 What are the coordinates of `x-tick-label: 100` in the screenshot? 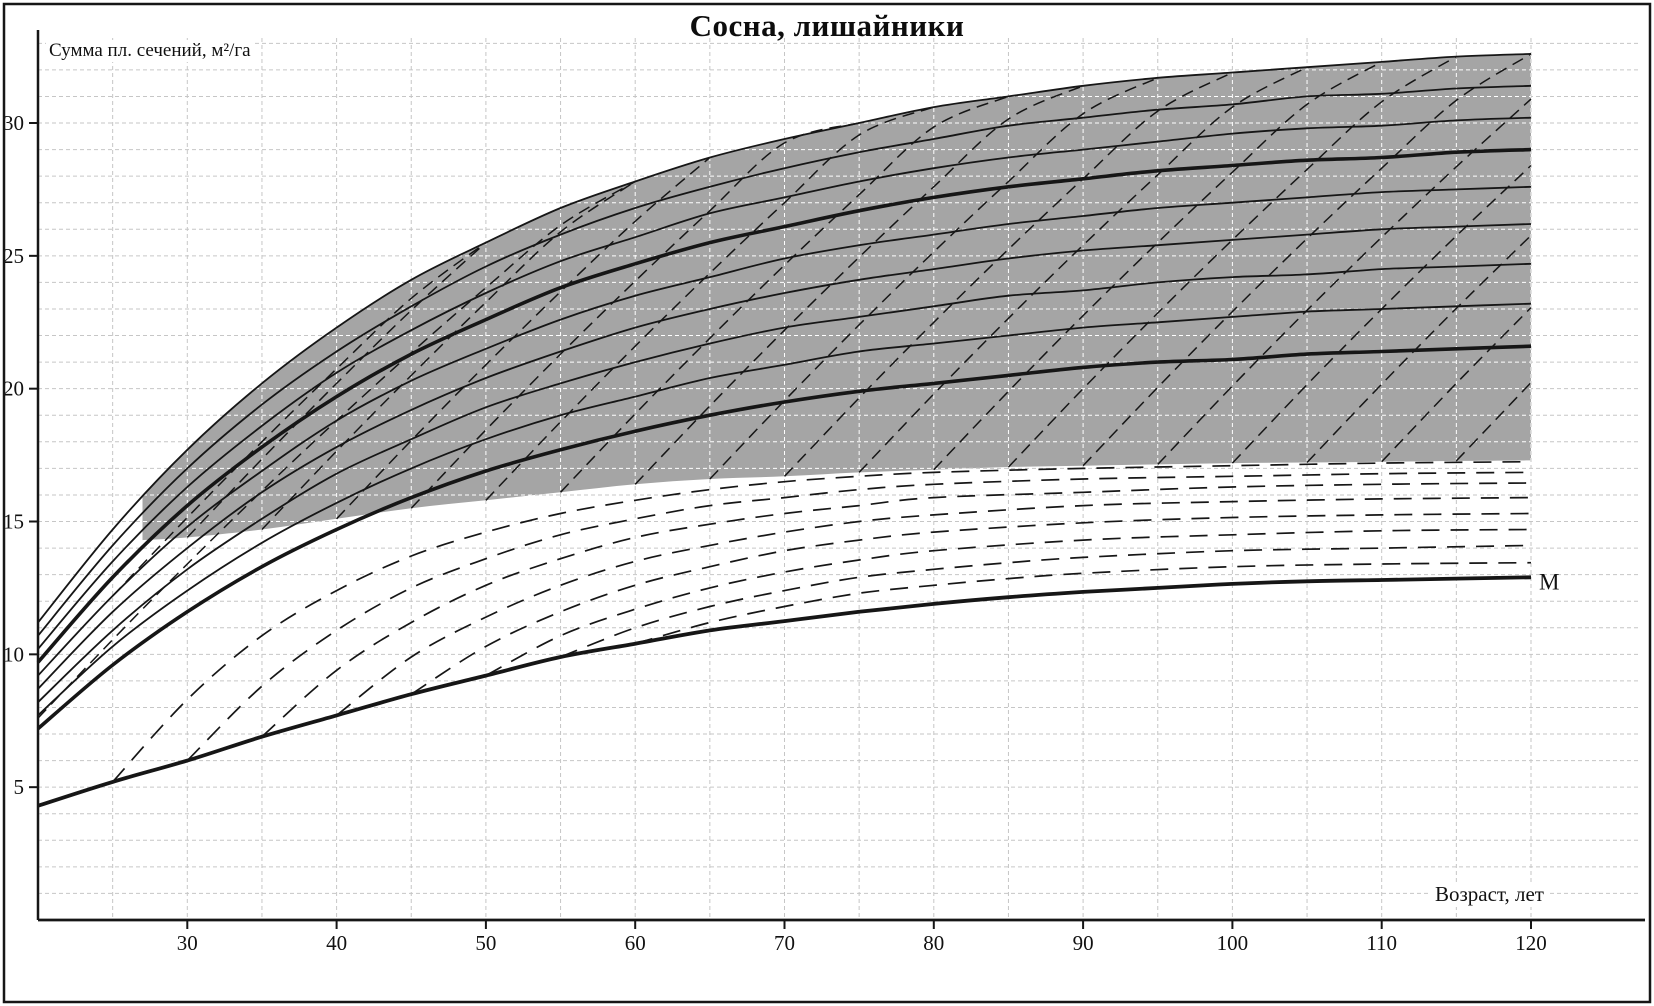 It's located at (1233, 943).